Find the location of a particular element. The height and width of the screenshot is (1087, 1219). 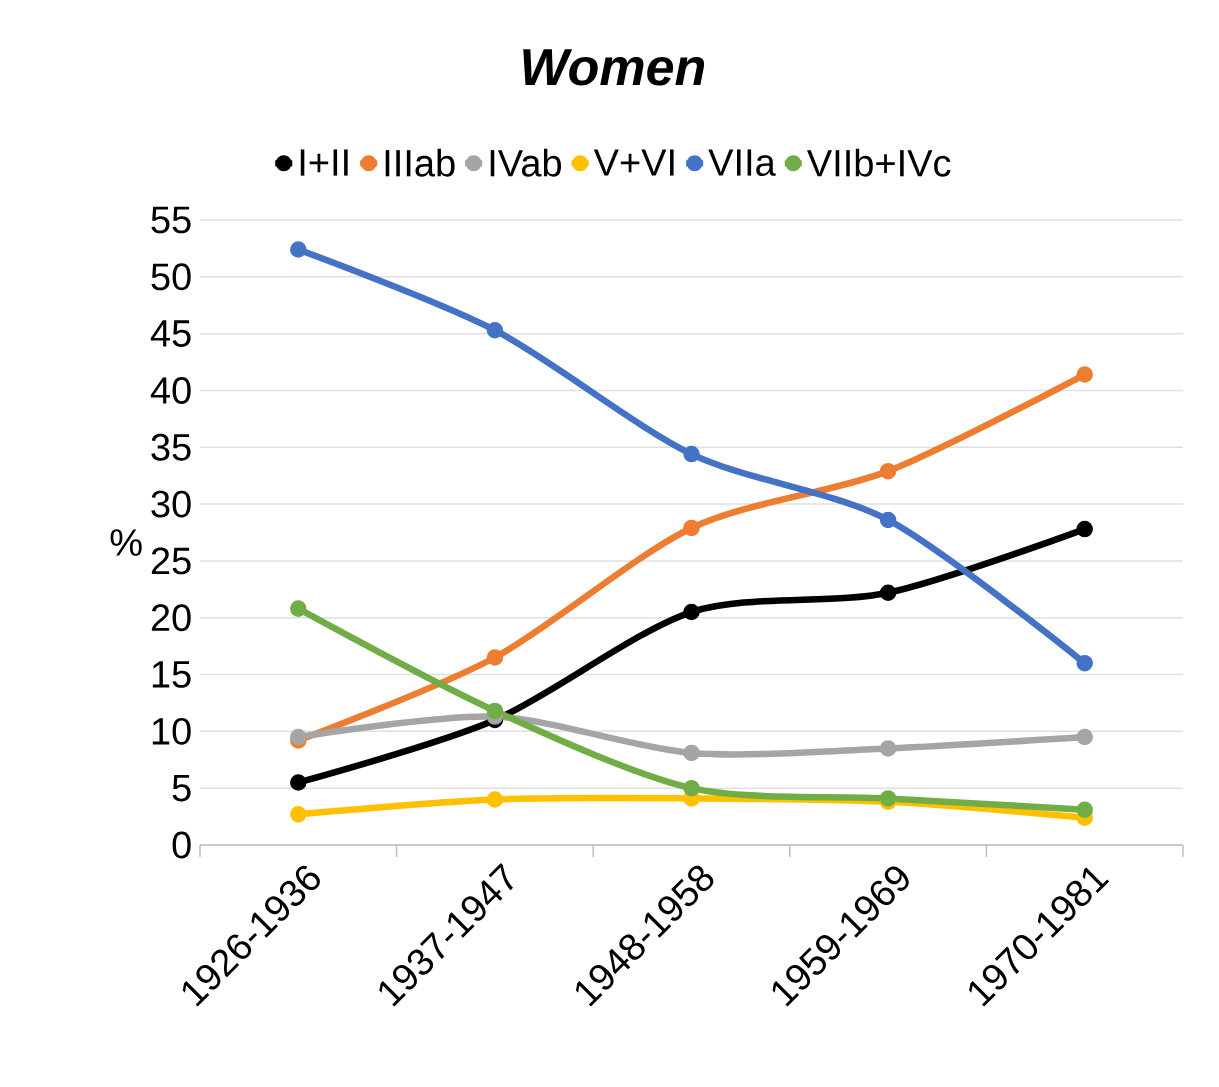

y-tick-label: 50 is located at coordinates (171, 277).